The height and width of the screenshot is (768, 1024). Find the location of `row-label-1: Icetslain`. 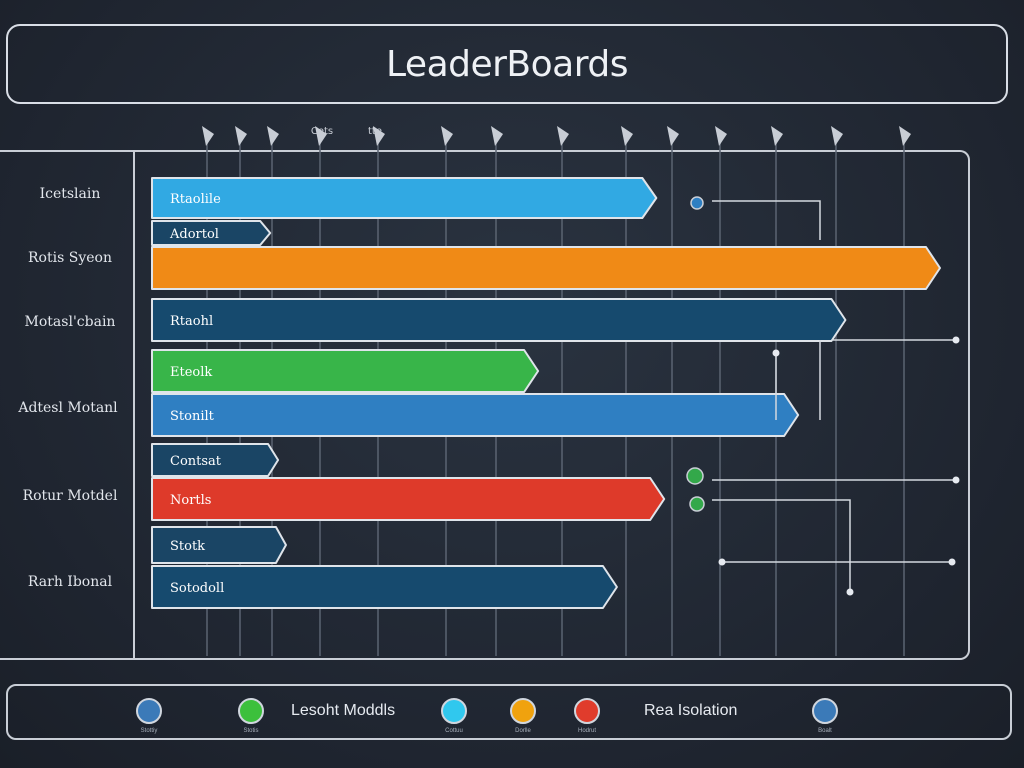

row-label-1: Icetslain is located at coordinates (70, 194).